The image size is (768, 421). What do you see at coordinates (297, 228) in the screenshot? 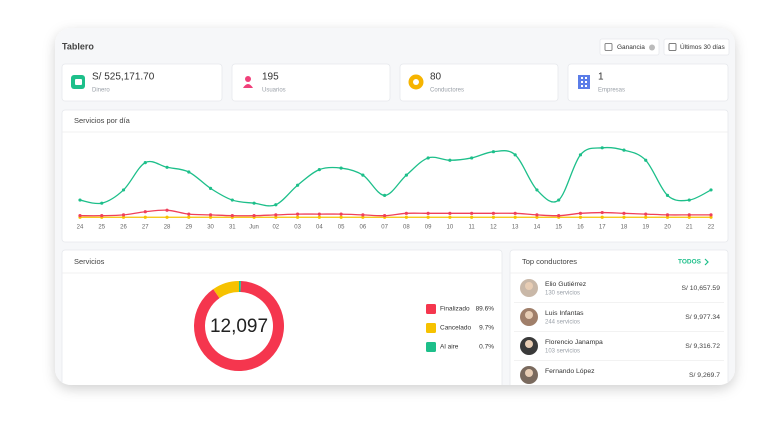
I see `x-tick-label: 03` at bounding box center [297, 228].